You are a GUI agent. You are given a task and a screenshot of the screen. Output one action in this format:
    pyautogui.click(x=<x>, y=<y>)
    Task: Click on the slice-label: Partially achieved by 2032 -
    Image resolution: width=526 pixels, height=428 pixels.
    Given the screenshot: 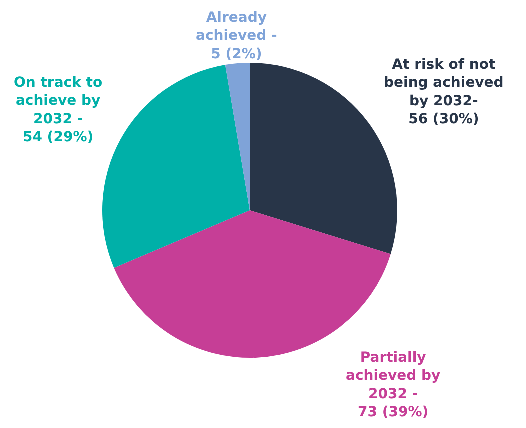 What is the action you would take?
    pyautogui.click(x=393, y=376)
    